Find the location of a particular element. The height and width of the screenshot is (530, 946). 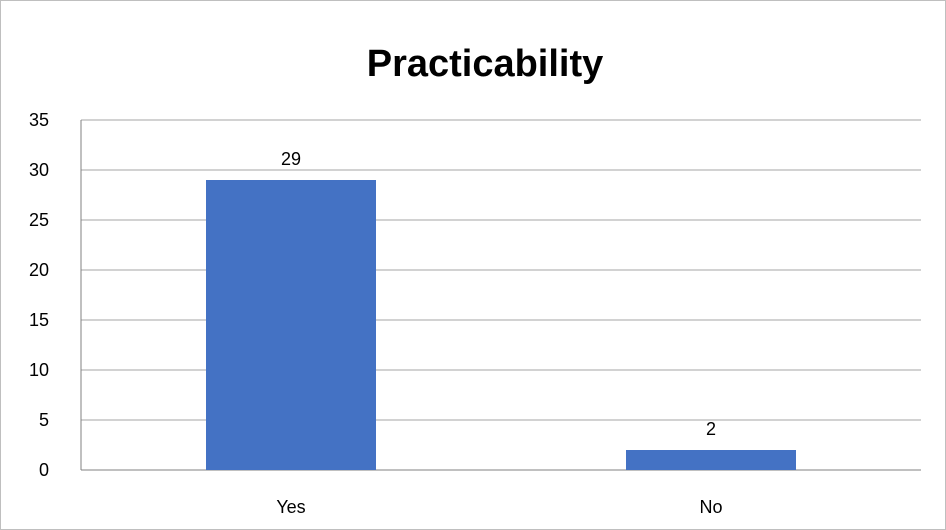

data-label-yes: 29 is located at coordinates (291, 159).